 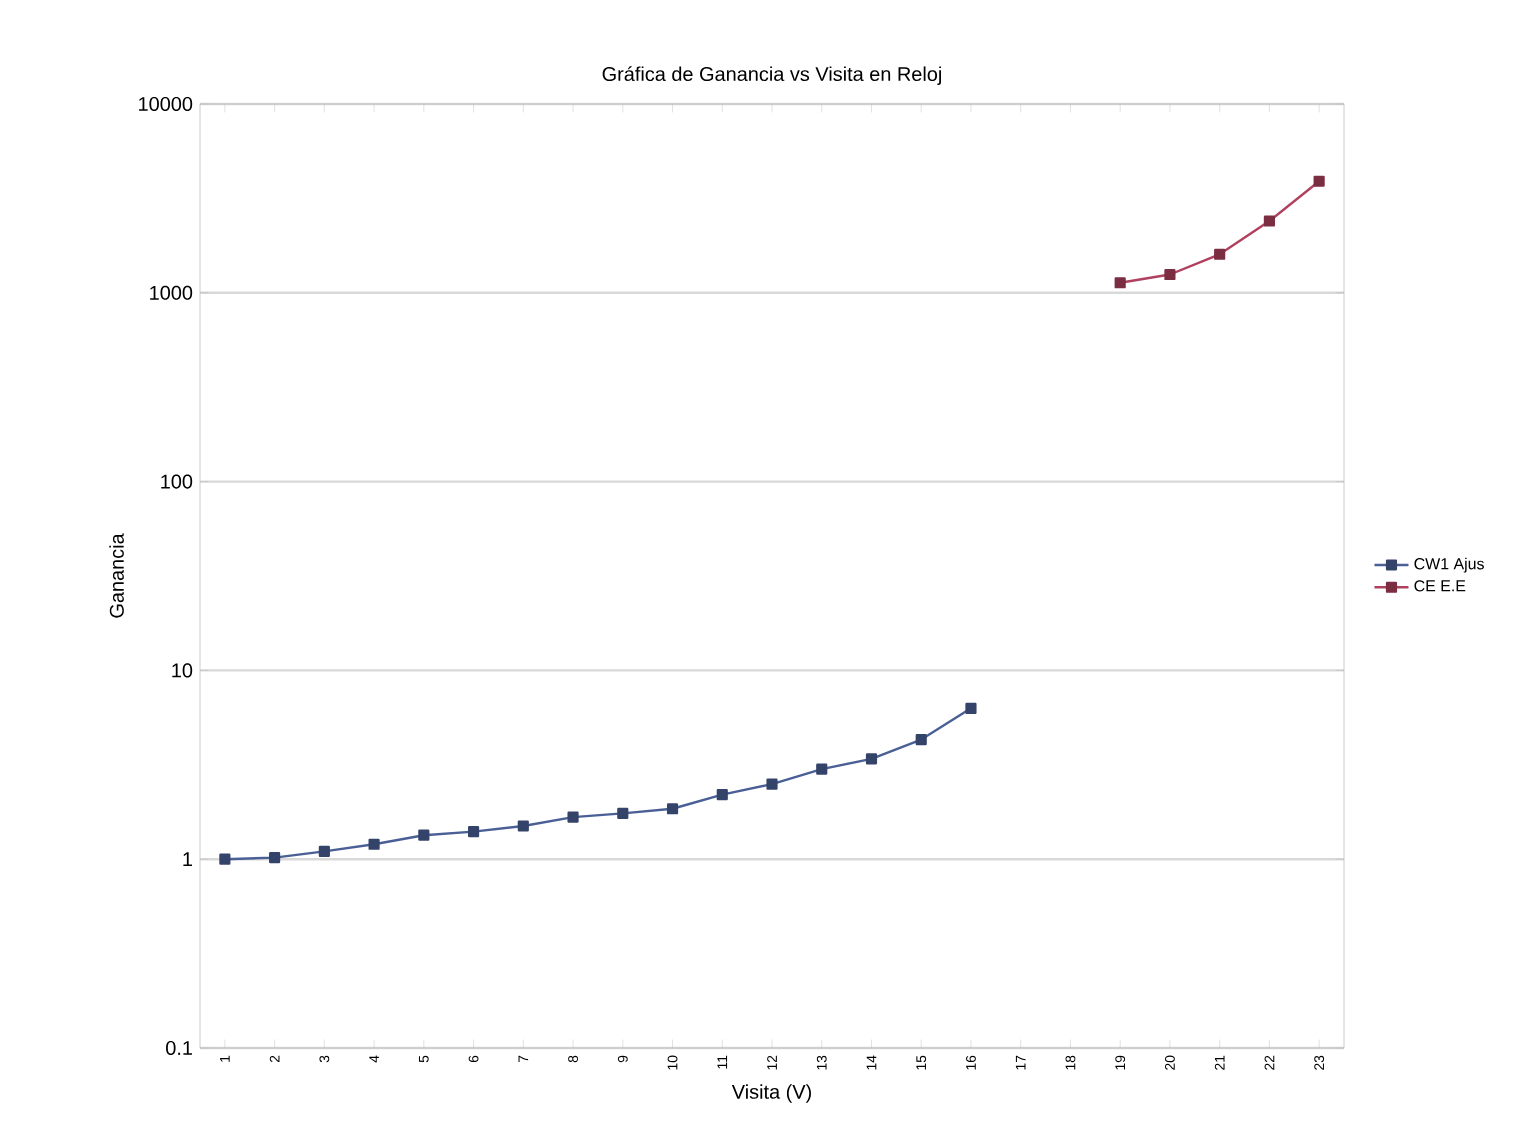 I want to click on y-tick-label: 0.1, so click(x=179, y=1048).